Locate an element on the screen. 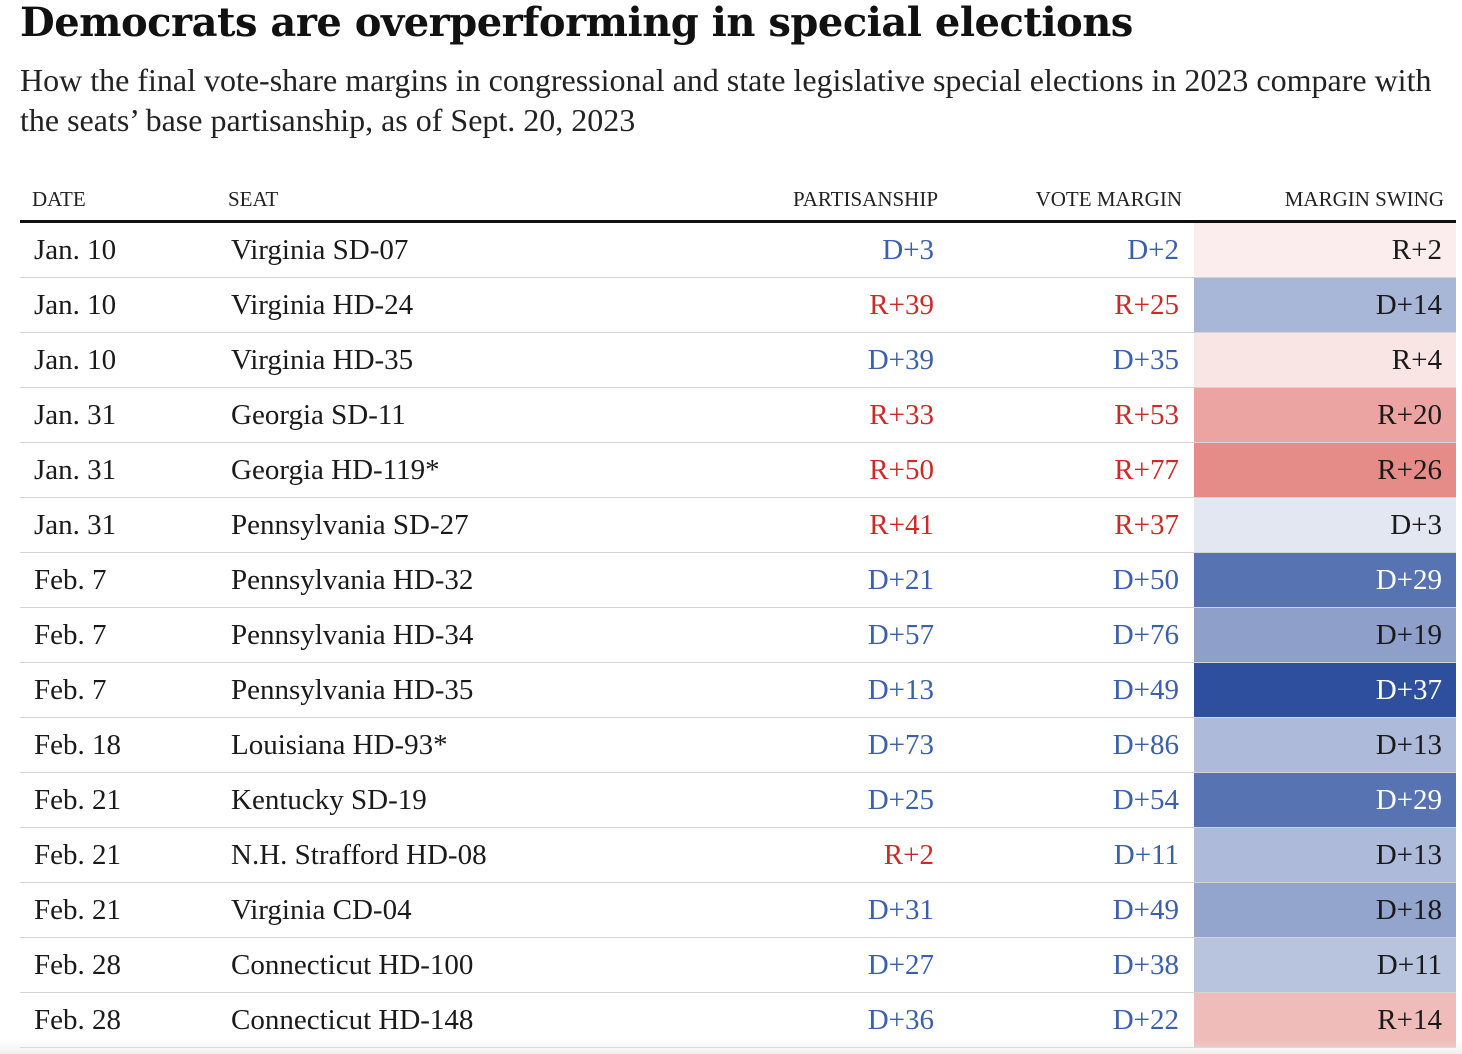 This screenshot has height=1054, width=1462. table-row: Feb. 7 Pennsylvania HD-32 D+21 D+50 D+29 is located at coordinates (738, 580).